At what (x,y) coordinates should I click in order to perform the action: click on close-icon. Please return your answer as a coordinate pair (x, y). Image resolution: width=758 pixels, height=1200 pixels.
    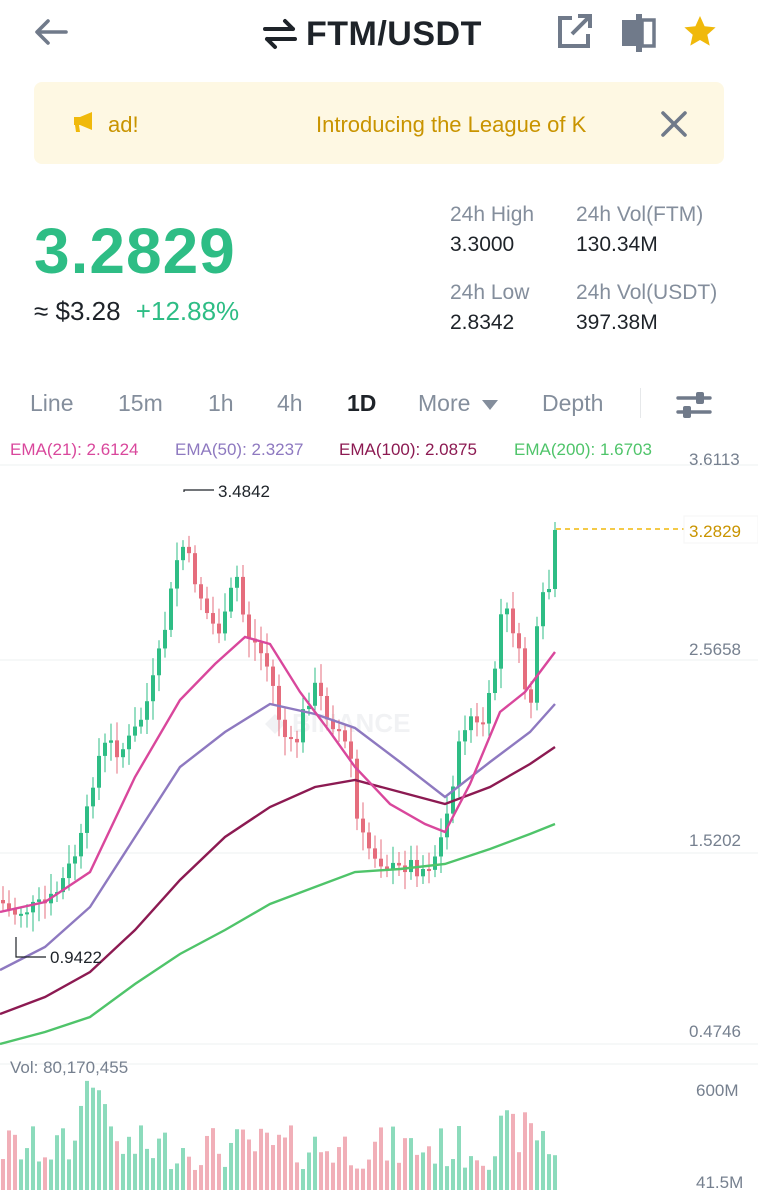
    Looking at the image, I should click on (674, 124).